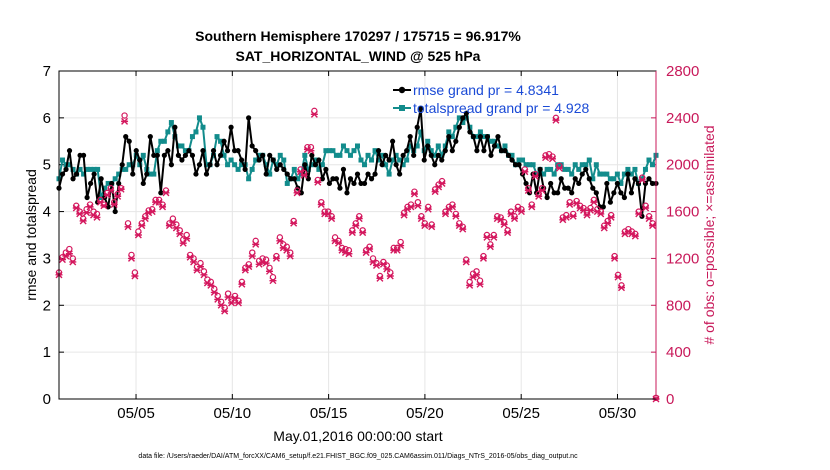 This screenshot has height=470, width=830. What do you see at coordinates (47, 212) in the screenshot?
I see `y-left-tick-label-4: 4` at bounding box center [47, 212].